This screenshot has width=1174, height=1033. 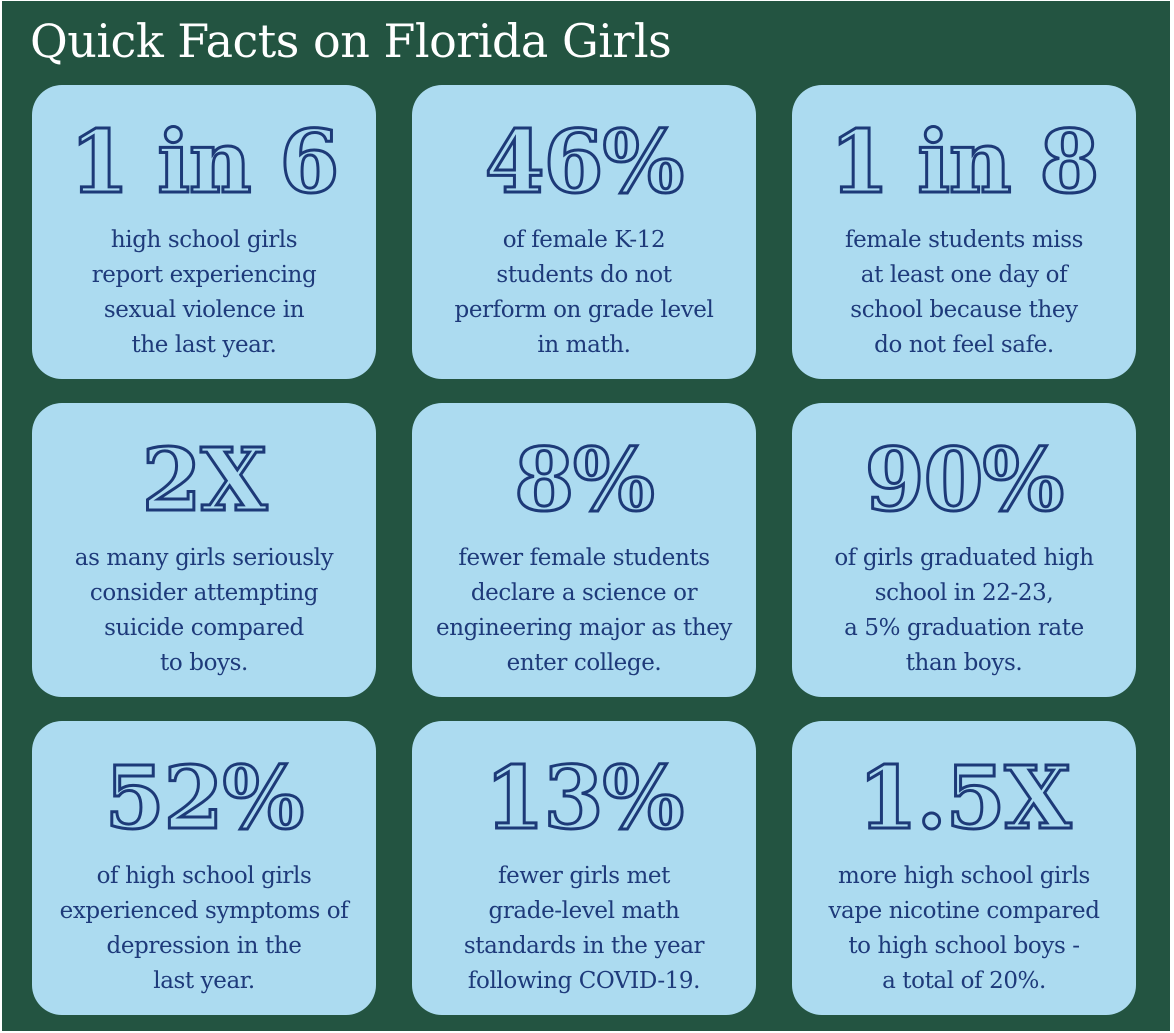 I want to click on fact-line: sexual violence in, so click(x=204, y=310).